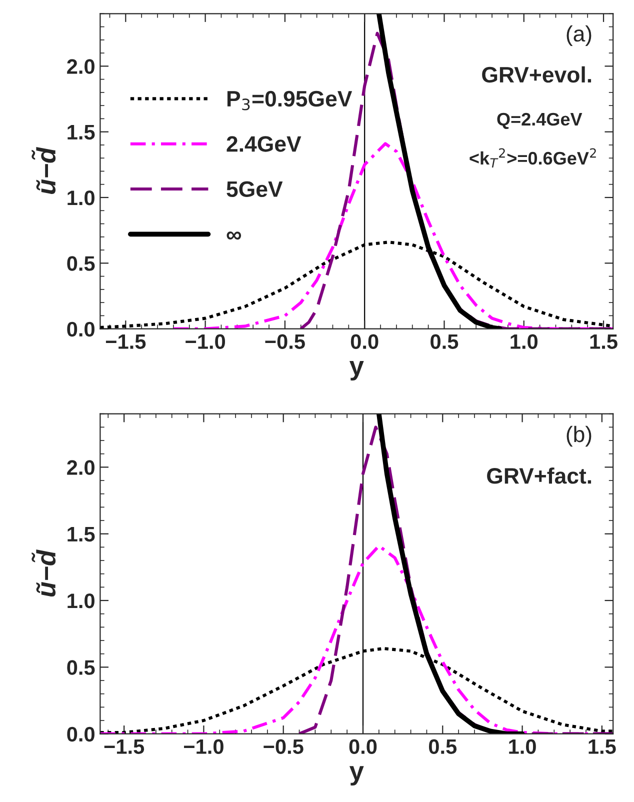 The width and height of the screenshot is (634, 802). What do you see at coordinates (539, 121) in the screenshot?
I see `annotation: Q=2.4GeV` at bounding box center [539, 121].